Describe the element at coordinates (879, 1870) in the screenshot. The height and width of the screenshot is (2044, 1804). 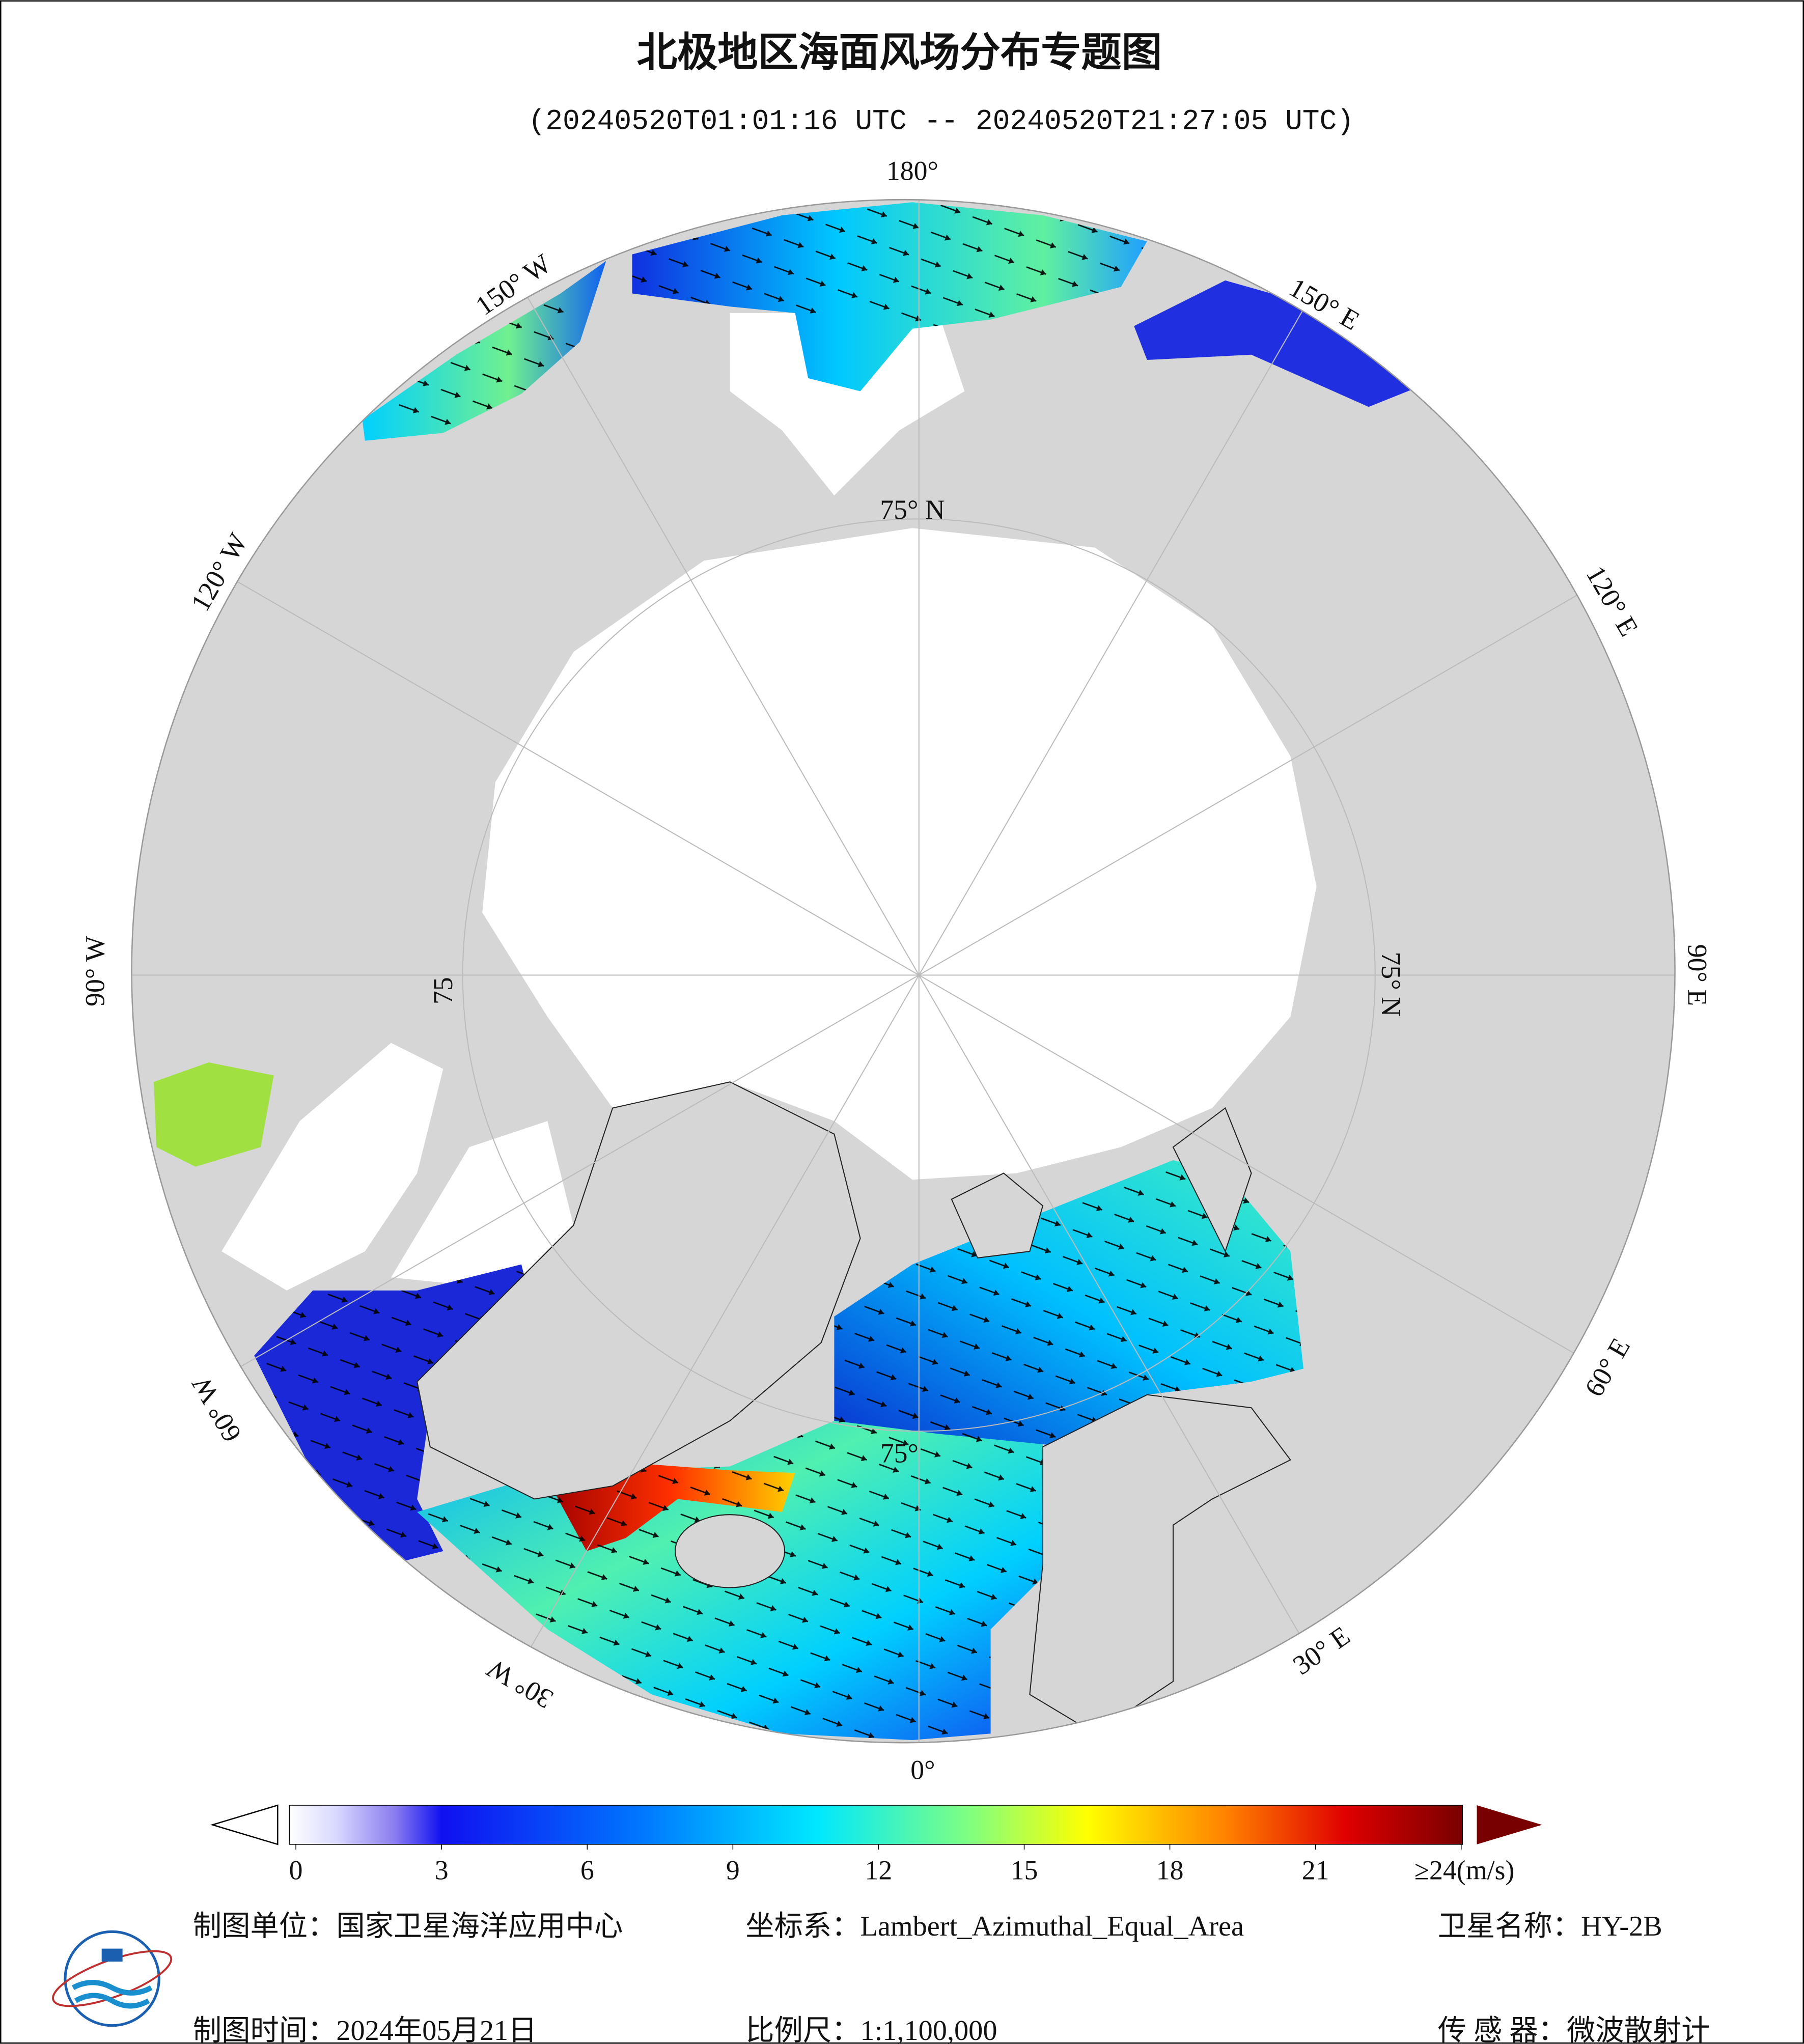
I see `colorbar-tick-label: 12` at that location.